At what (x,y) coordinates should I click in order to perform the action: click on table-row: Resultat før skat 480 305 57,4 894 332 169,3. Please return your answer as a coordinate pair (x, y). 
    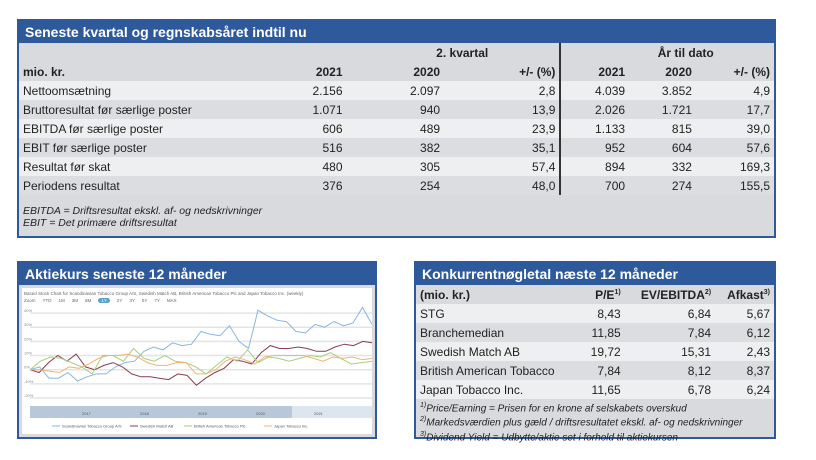
    Looking at the image, I should click on (396, 166).